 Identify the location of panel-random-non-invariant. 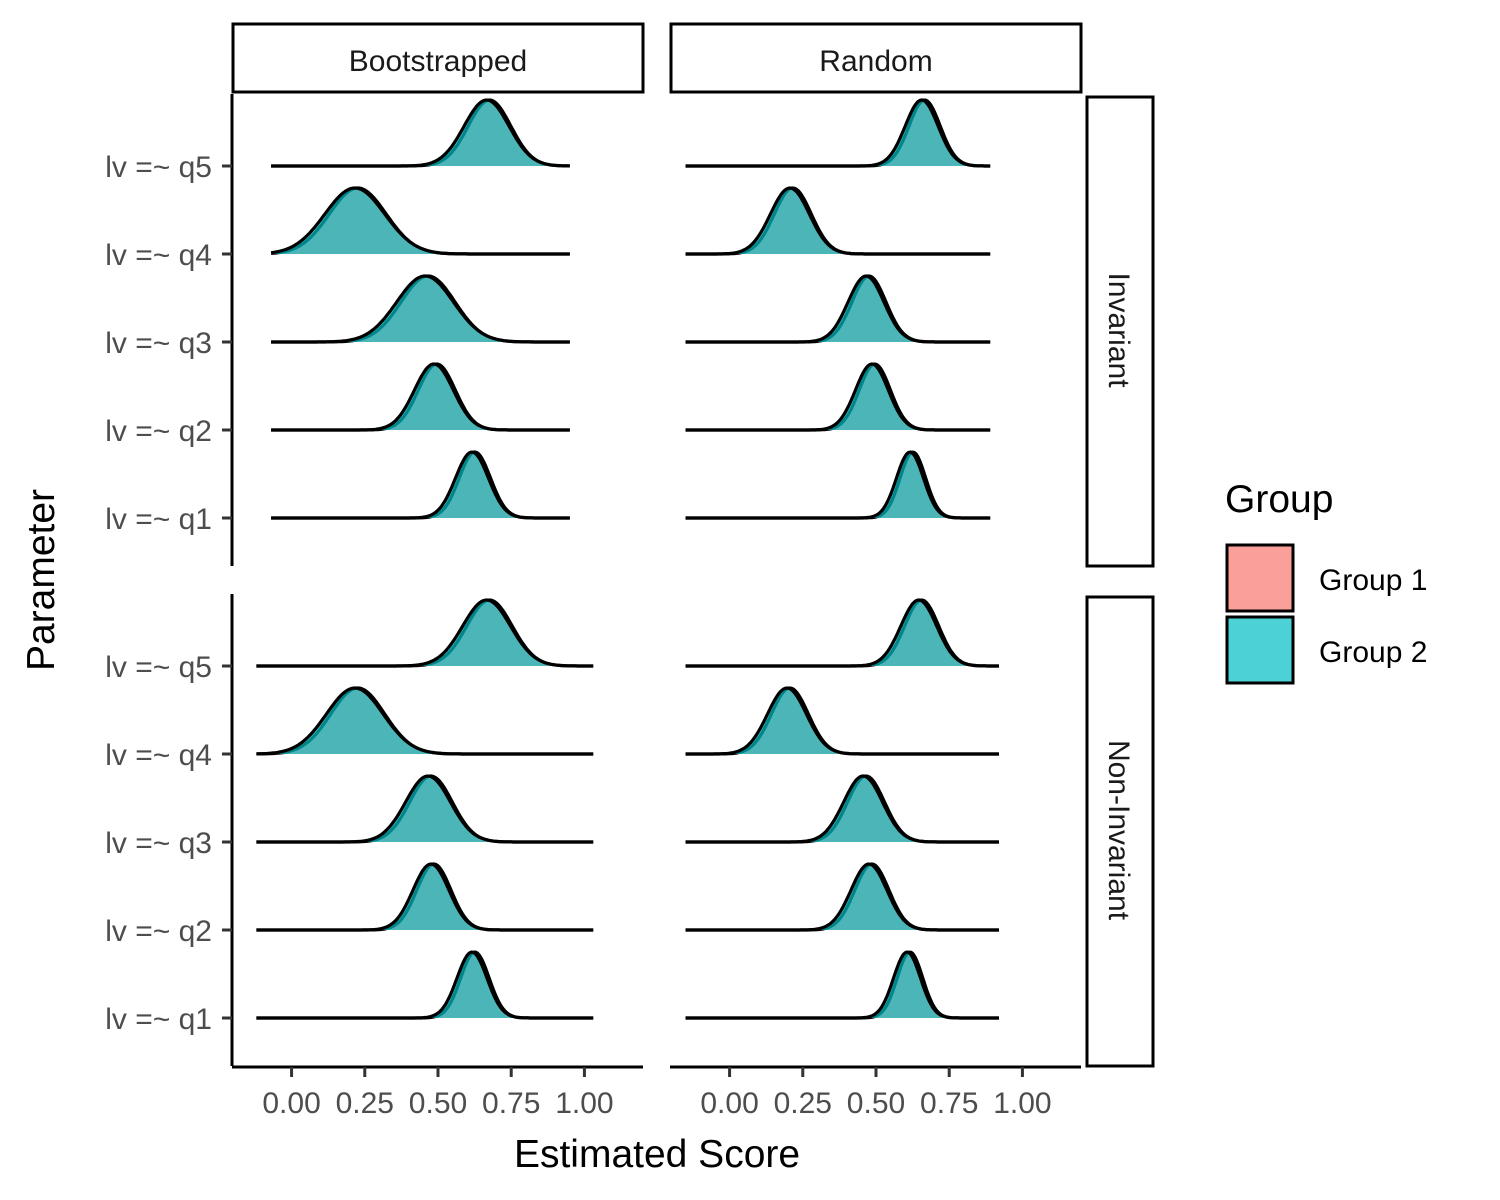
(842, 809).